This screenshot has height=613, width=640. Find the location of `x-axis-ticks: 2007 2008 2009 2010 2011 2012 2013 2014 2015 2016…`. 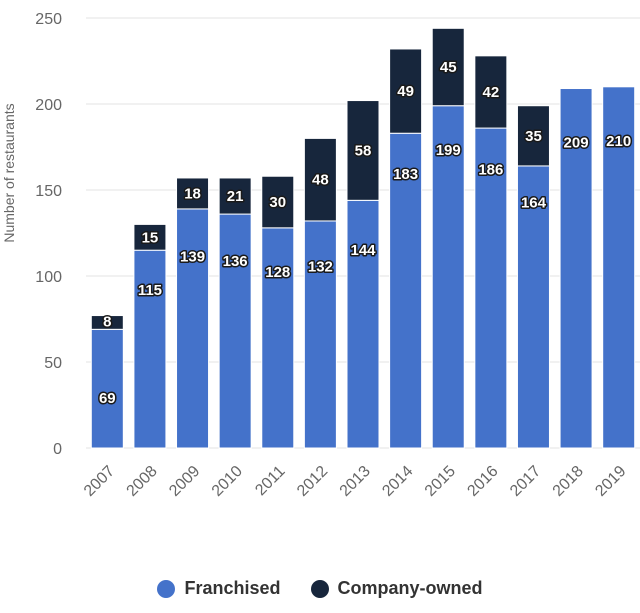

x-axis-ticks: 2007 2008 2009 2010 2011 2012 2013 2014 2015 2016… is located at coordinates (355, 481).